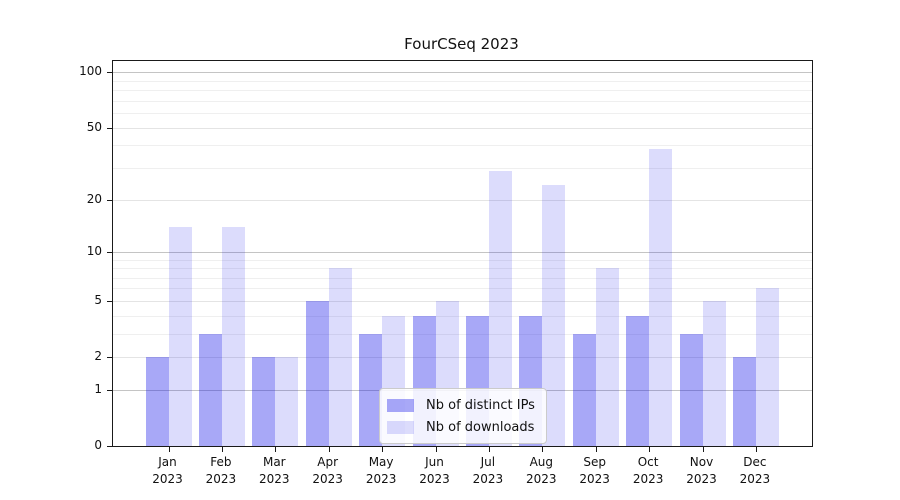 The image size is (900, 500). What do you see at coordinates (480, 405) in the screenshot?
I see `legend-label-distinct-ips: Nb of distinct IPs` at bounding box center [480, 405].